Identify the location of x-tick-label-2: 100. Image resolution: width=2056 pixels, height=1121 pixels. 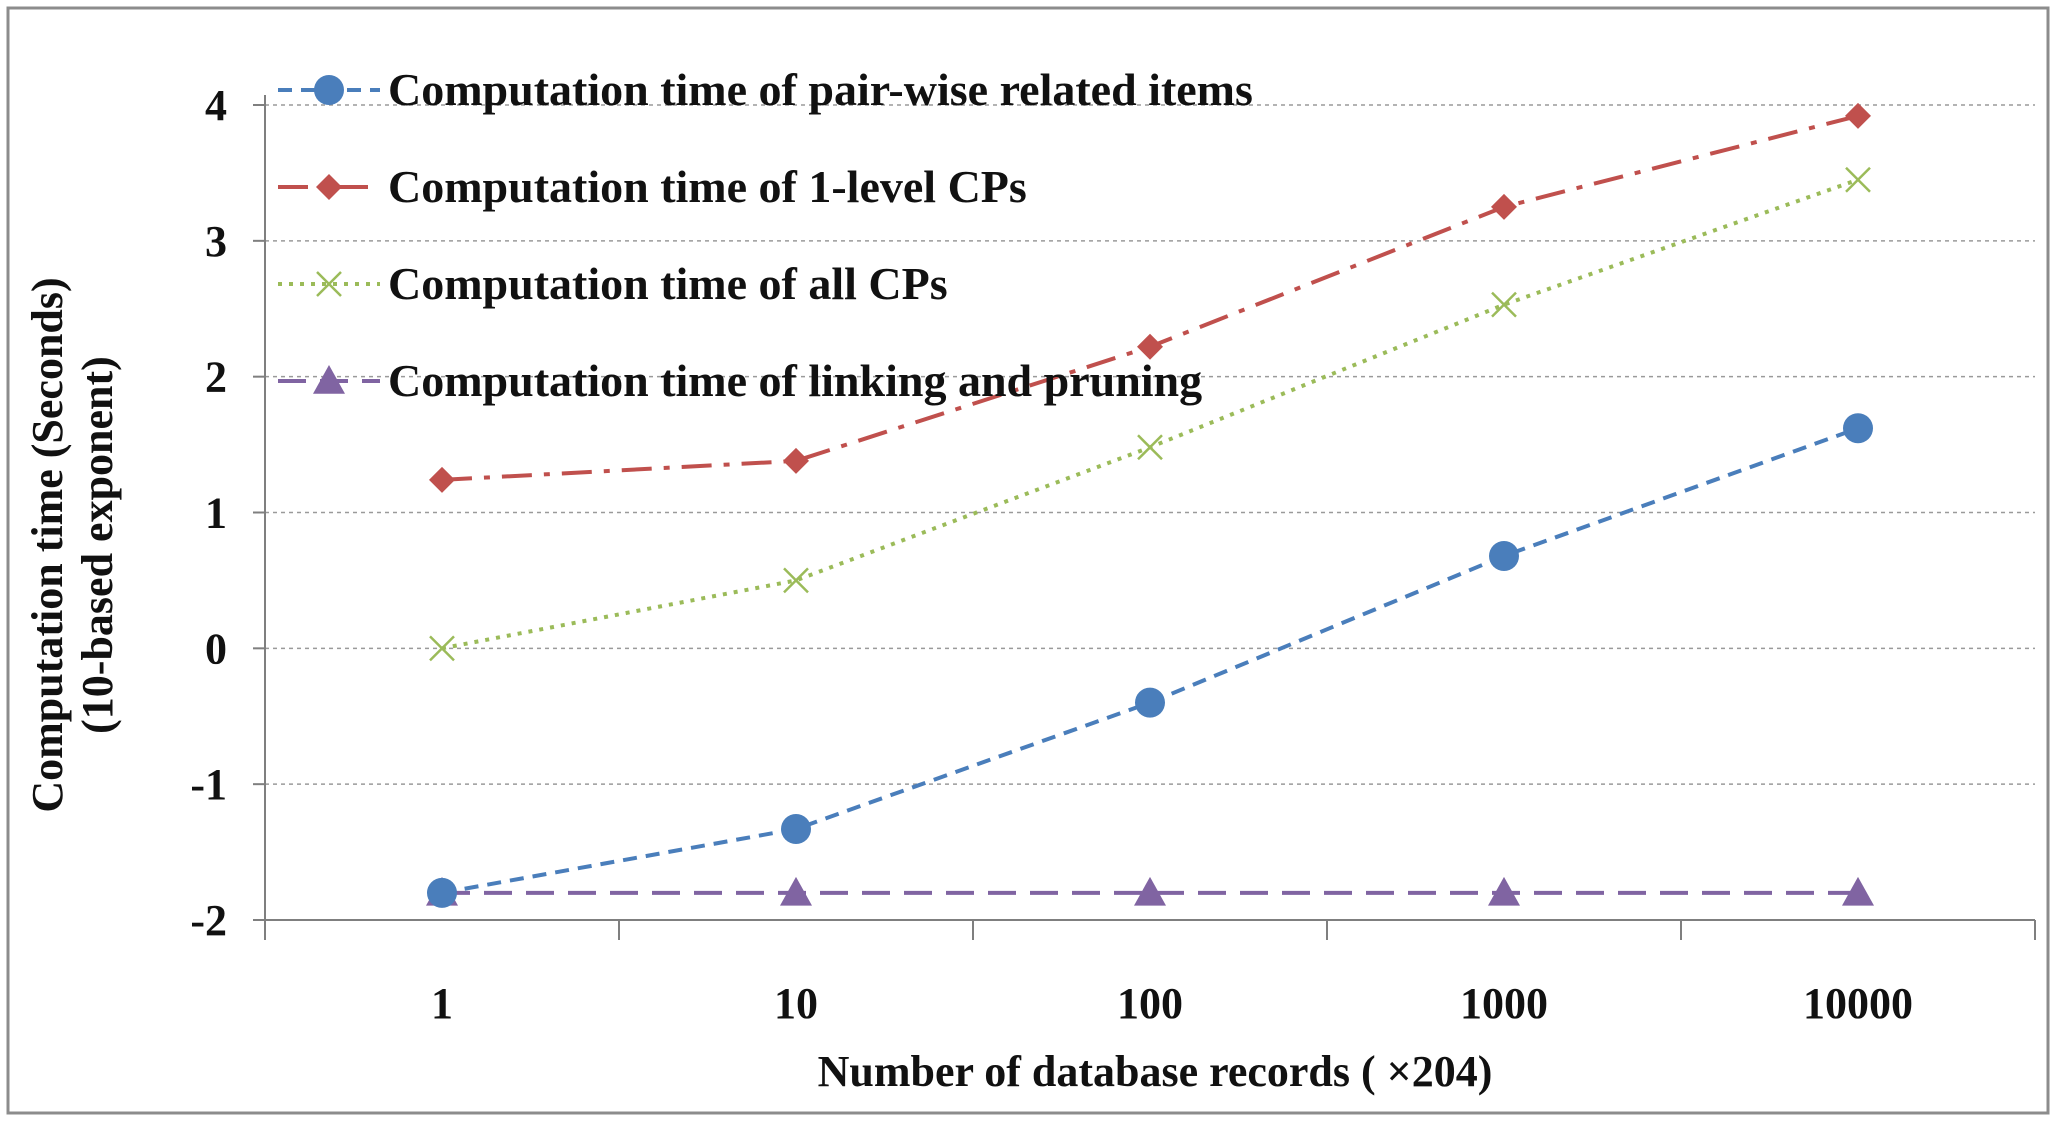
(1150, 1003).